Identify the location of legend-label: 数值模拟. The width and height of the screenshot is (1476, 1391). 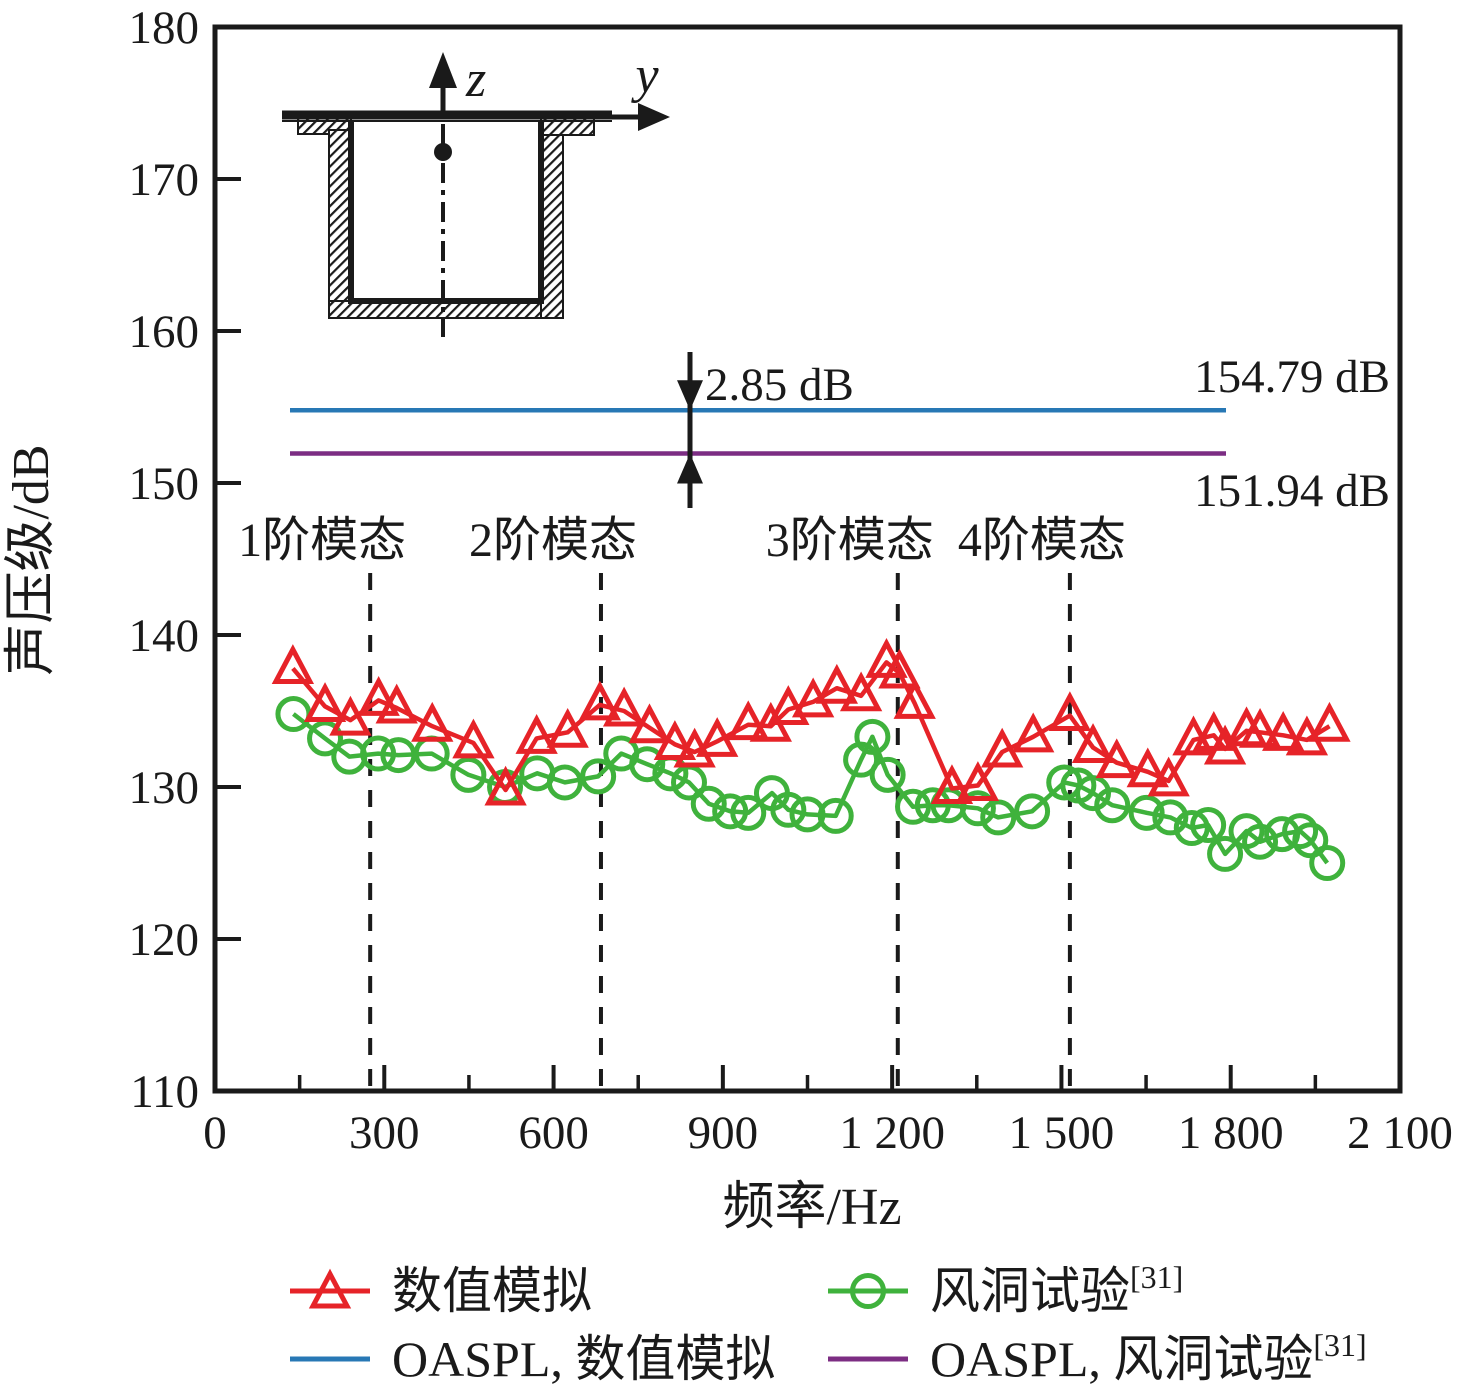
(492, 1291).